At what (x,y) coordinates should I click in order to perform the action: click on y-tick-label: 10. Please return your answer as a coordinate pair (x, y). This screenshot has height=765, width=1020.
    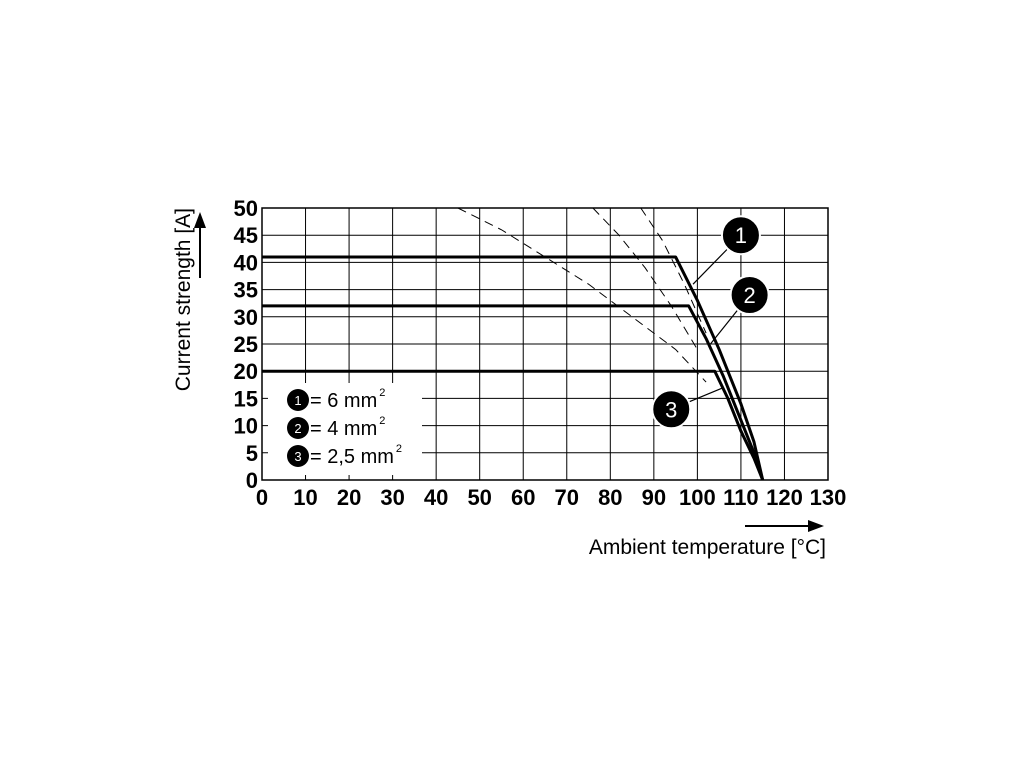
    Looking at the image, I should click on (246, 426).